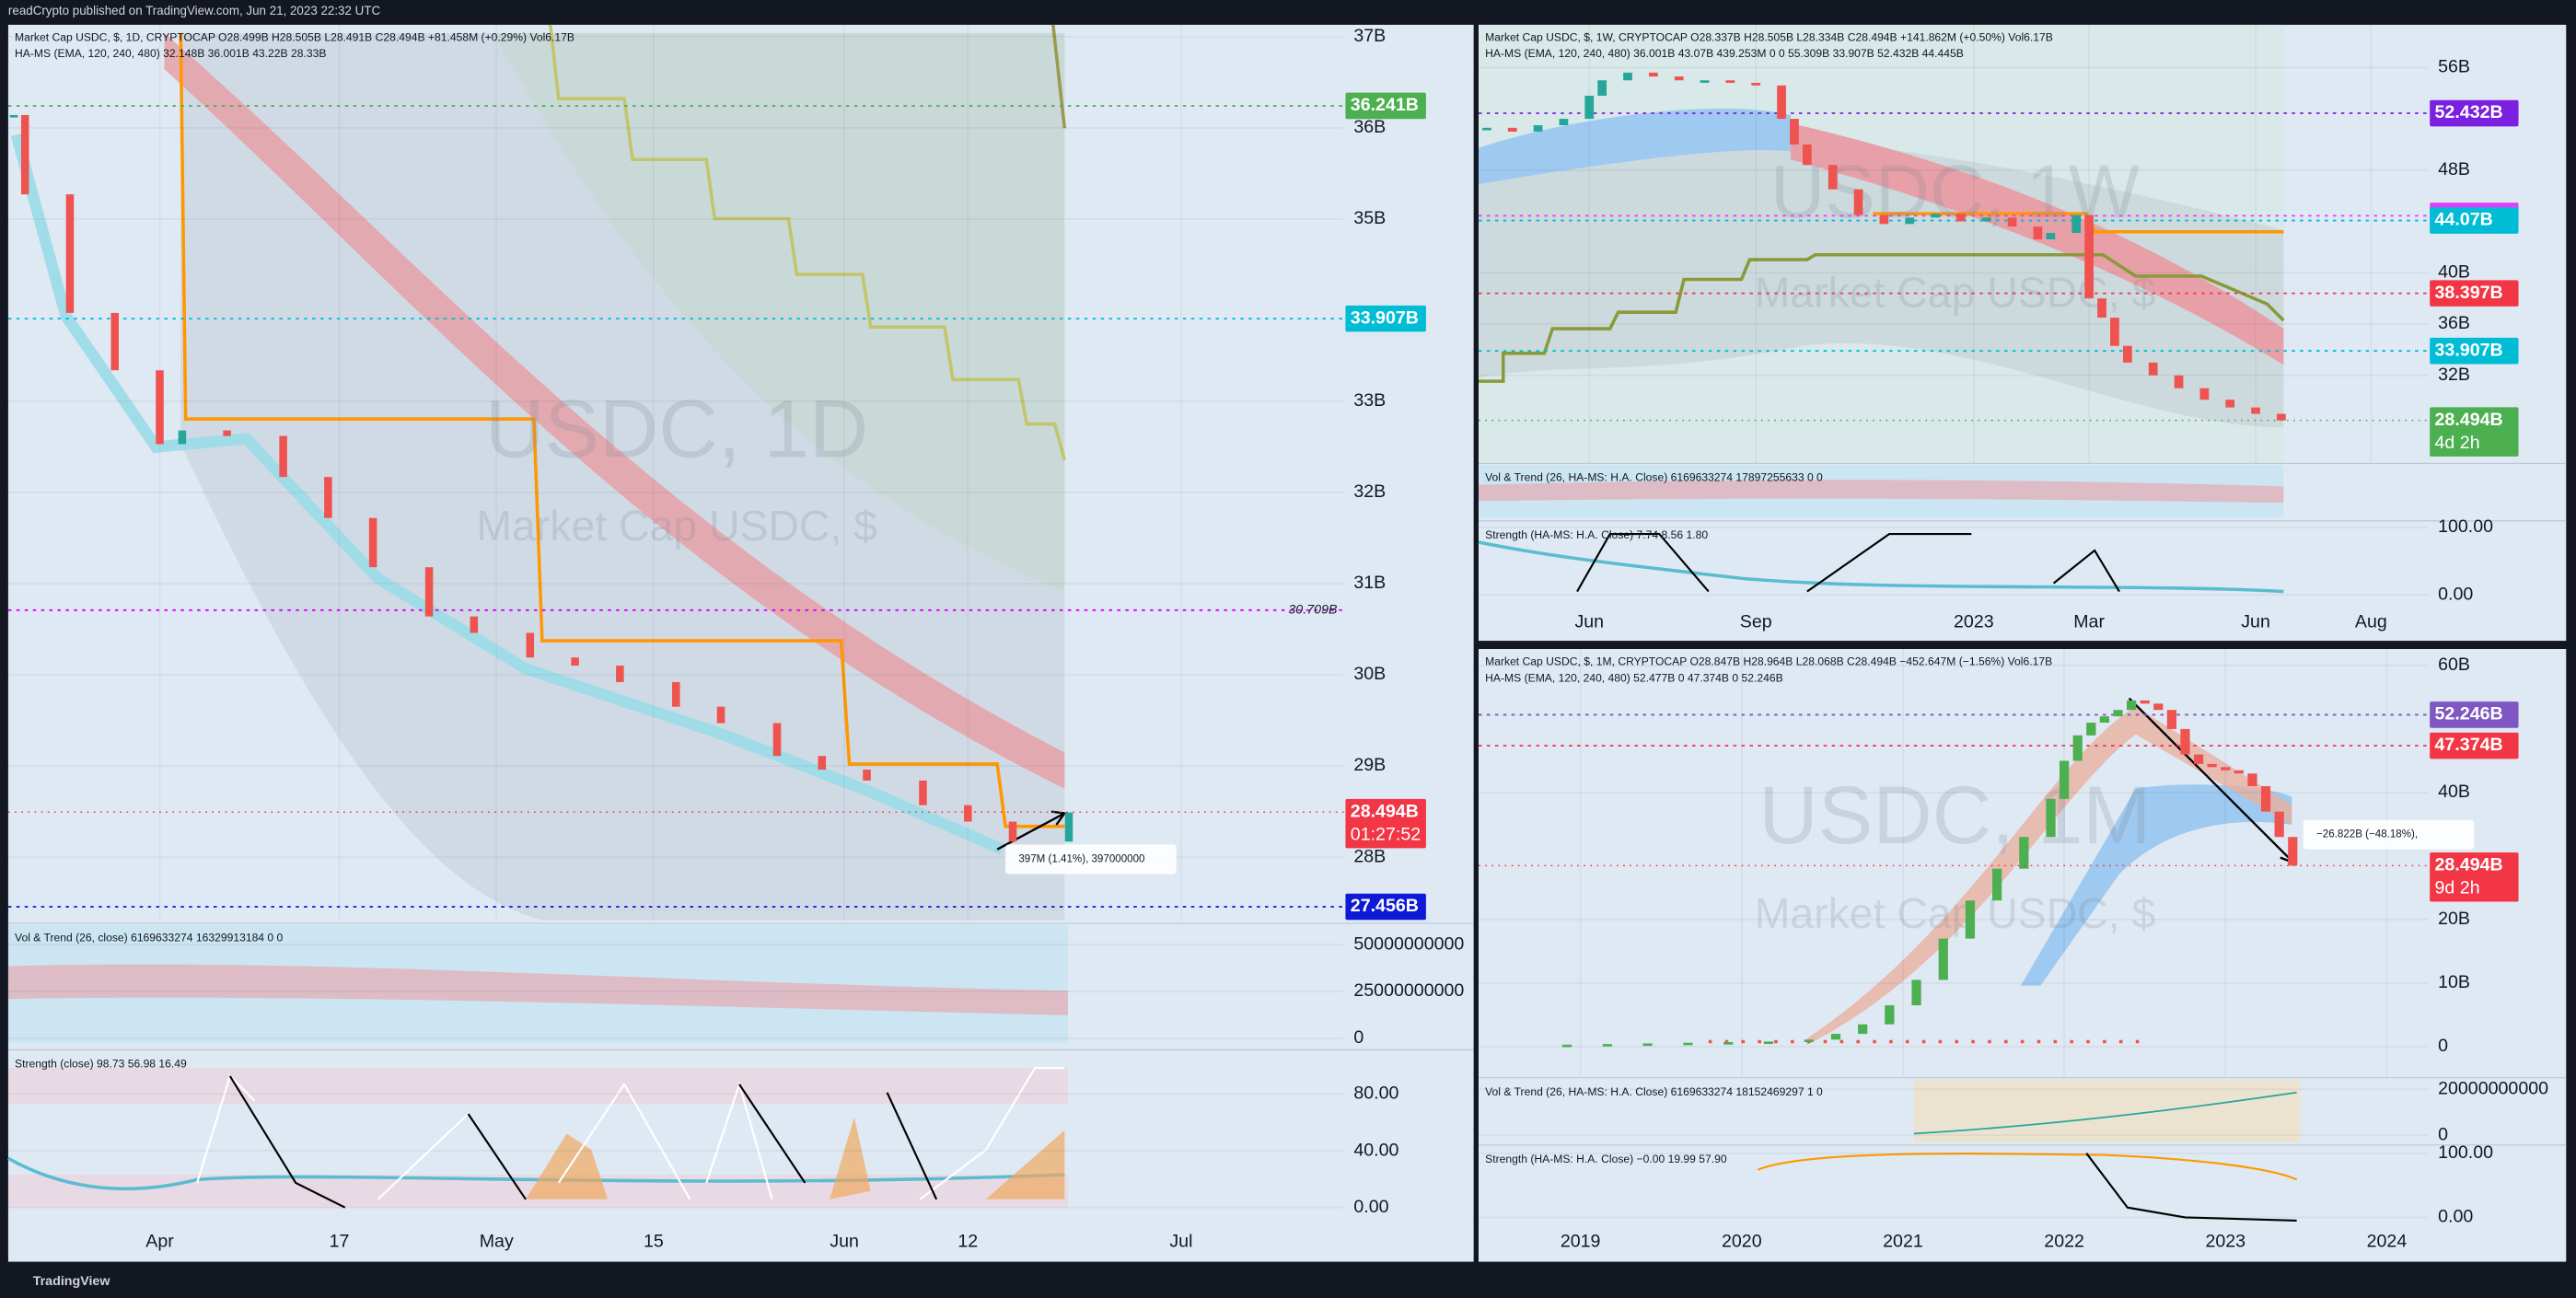 The height and width of the screenshot is (1298, 2576). I want to click on level-label: 27.456B, so click(1385, 906).